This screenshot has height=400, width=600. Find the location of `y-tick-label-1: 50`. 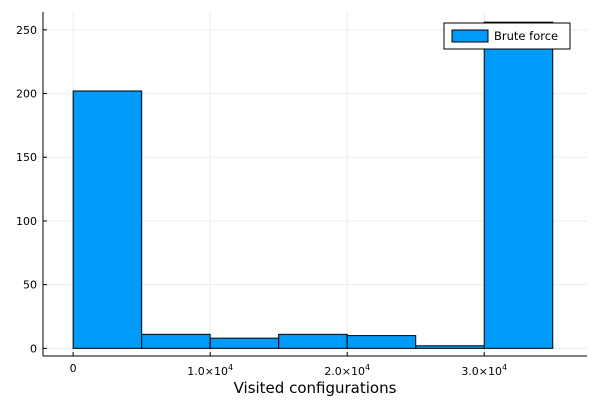

y-tick-label-1: 50 is located at coordinates (30, 285).